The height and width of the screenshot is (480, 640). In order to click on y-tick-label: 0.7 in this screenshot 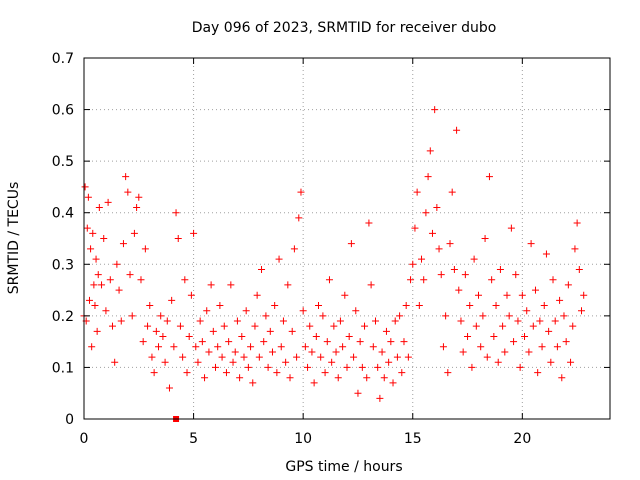, I will do `click(63, 59)`.